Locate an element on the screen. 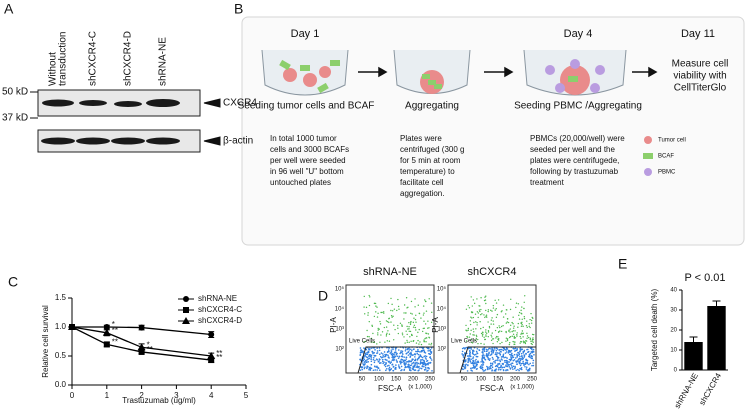  x-unit: (x 1,000) is located at coordinates (420, 388).